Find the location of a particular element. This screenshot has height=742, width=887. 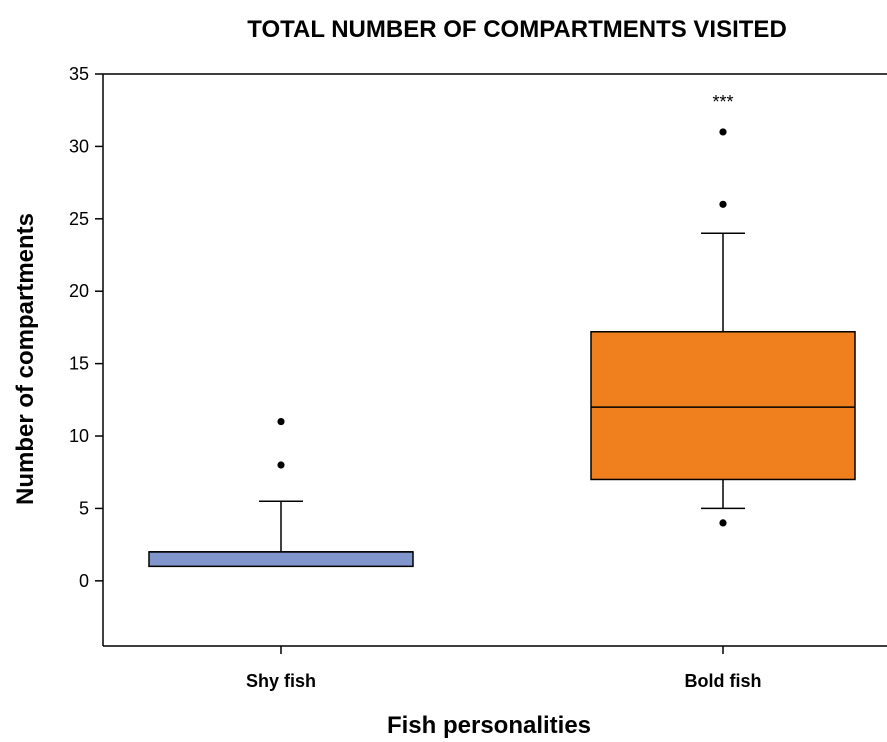

y-tick-label: 25 is located at coordinates (79, 219).